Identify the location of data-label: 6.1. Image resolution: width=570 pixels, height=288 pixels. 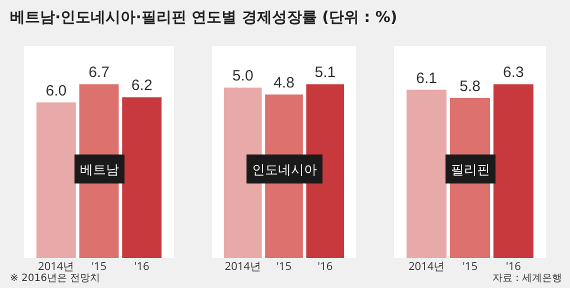
(426, 78).